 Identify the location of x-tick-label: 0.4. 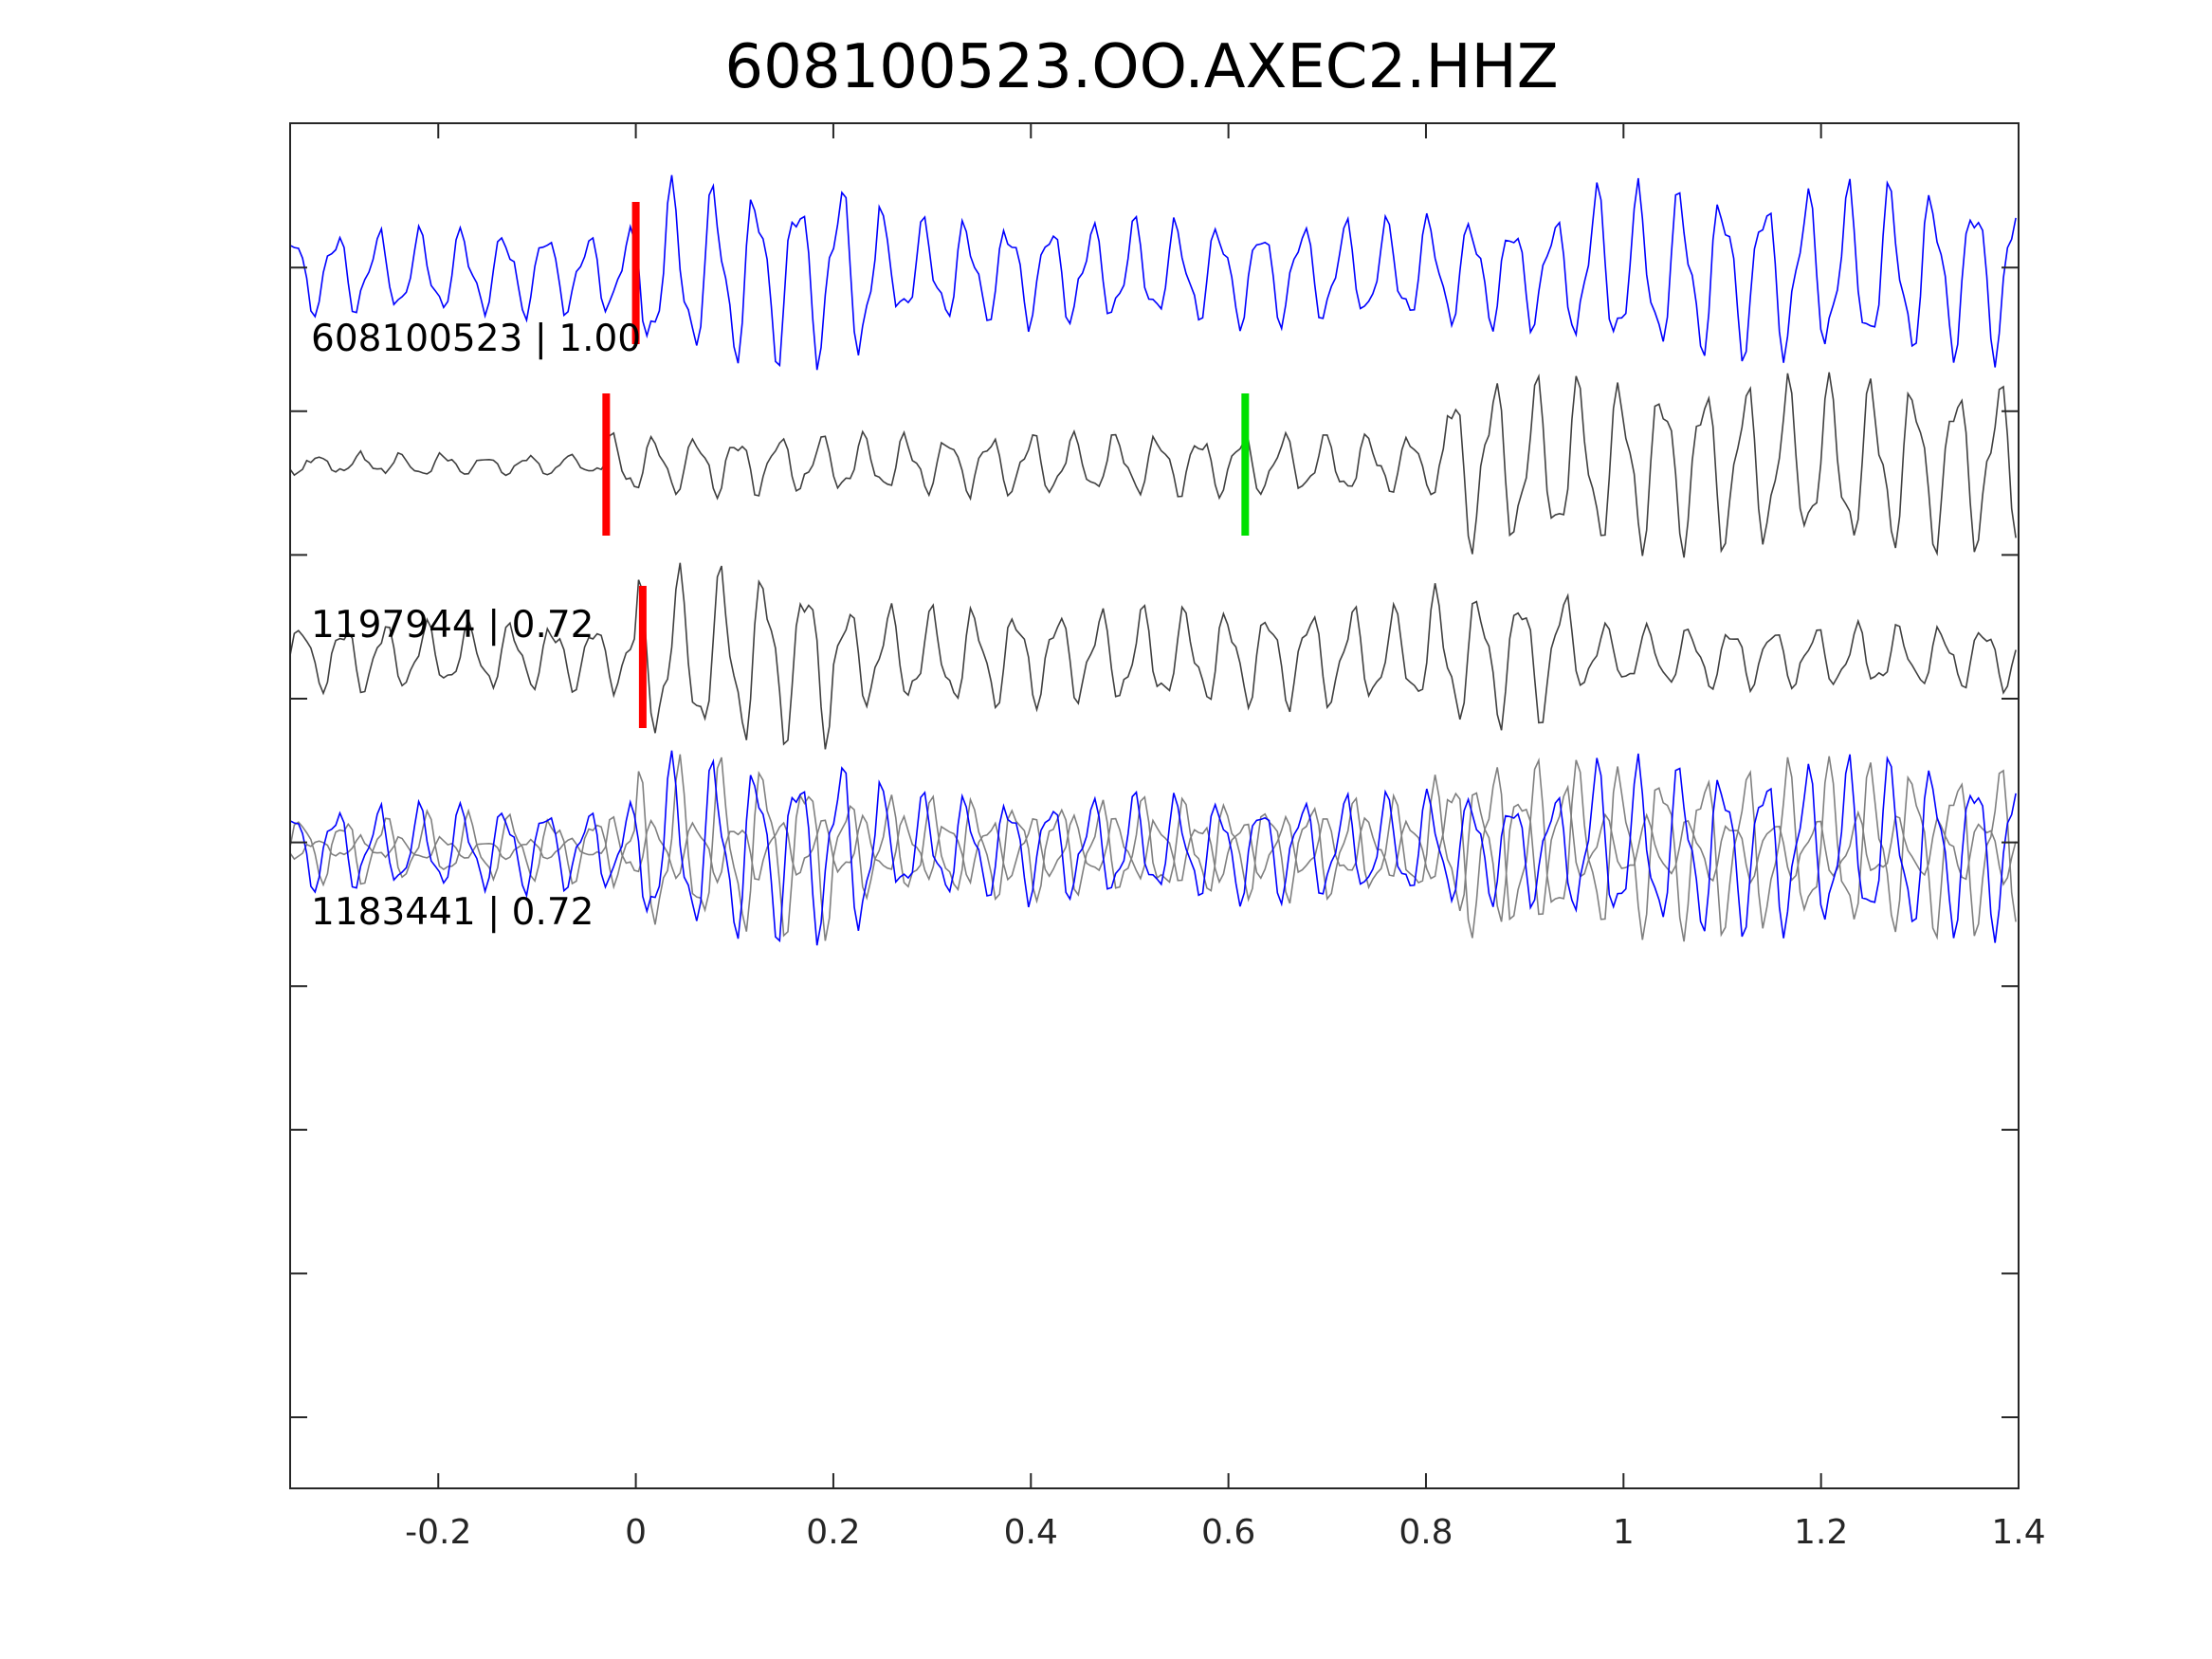
(1031, 1532).